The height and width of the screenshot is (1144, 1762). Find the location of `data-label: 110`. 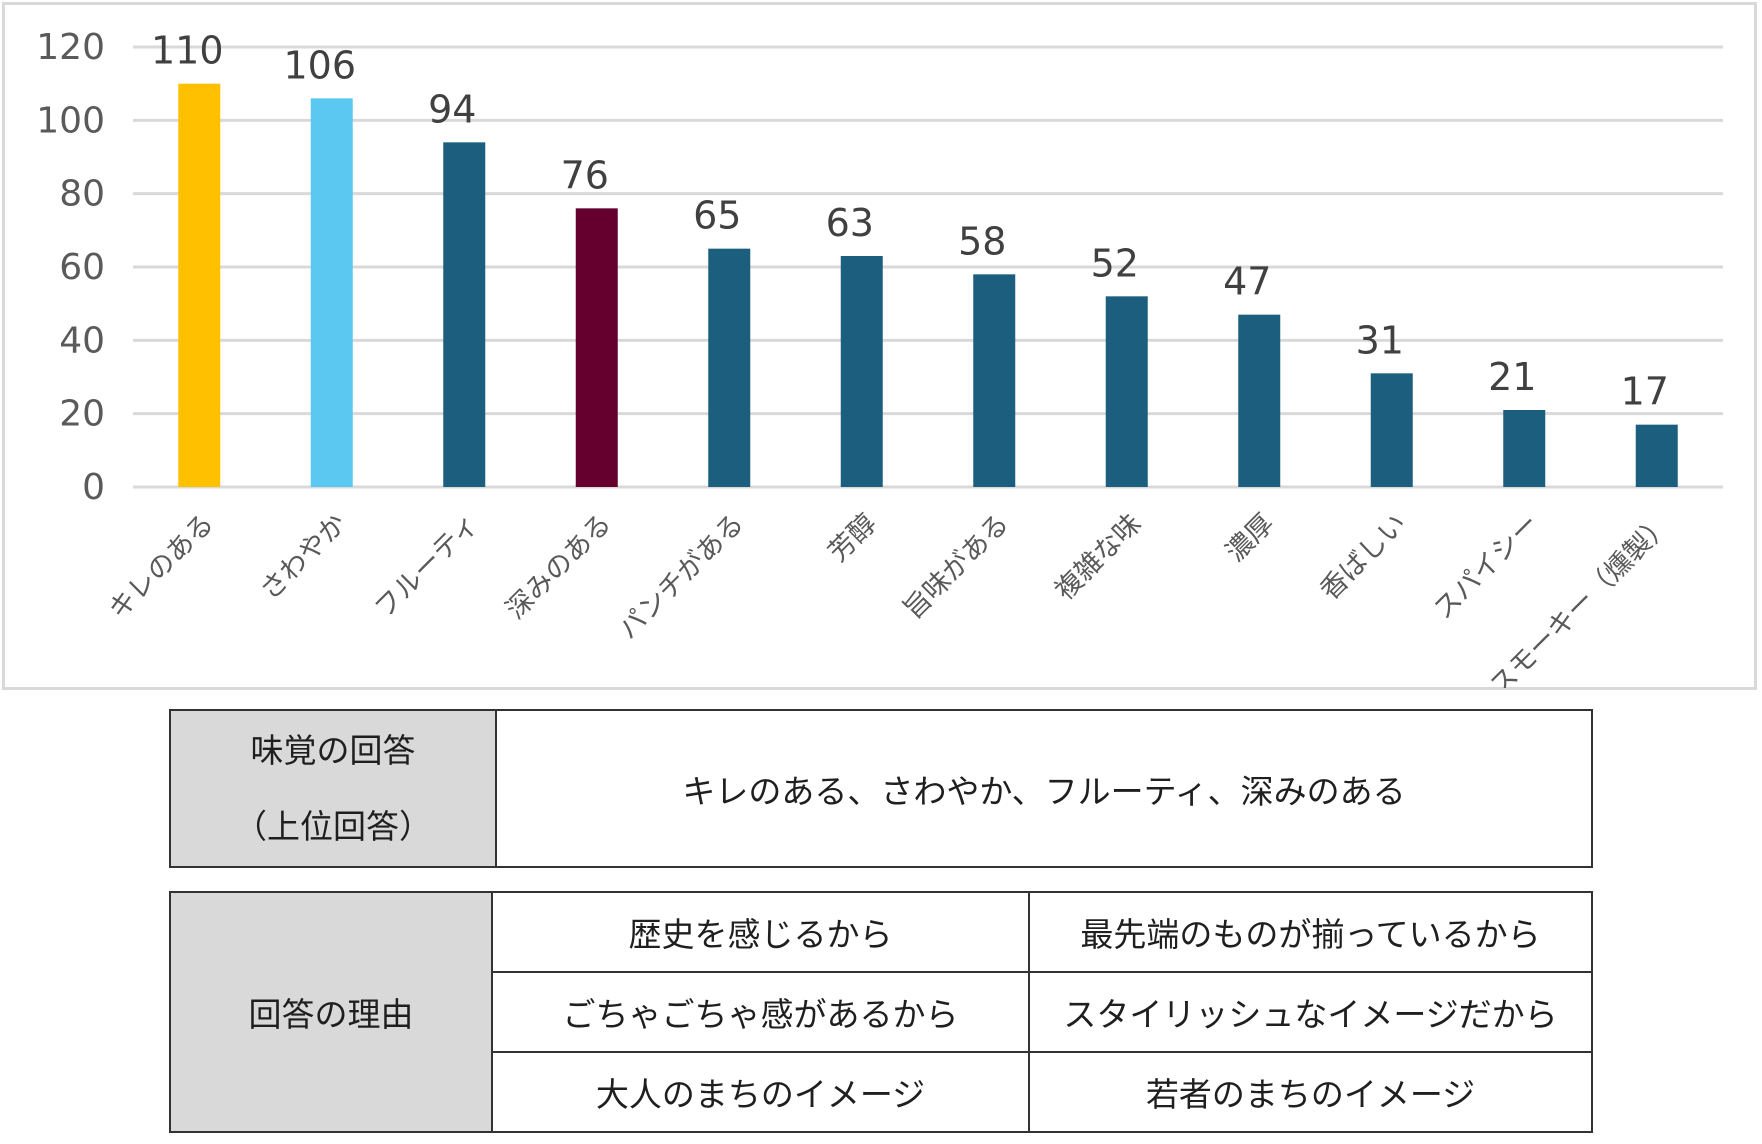

data-label: 110 is located at coordinates (187, 51).